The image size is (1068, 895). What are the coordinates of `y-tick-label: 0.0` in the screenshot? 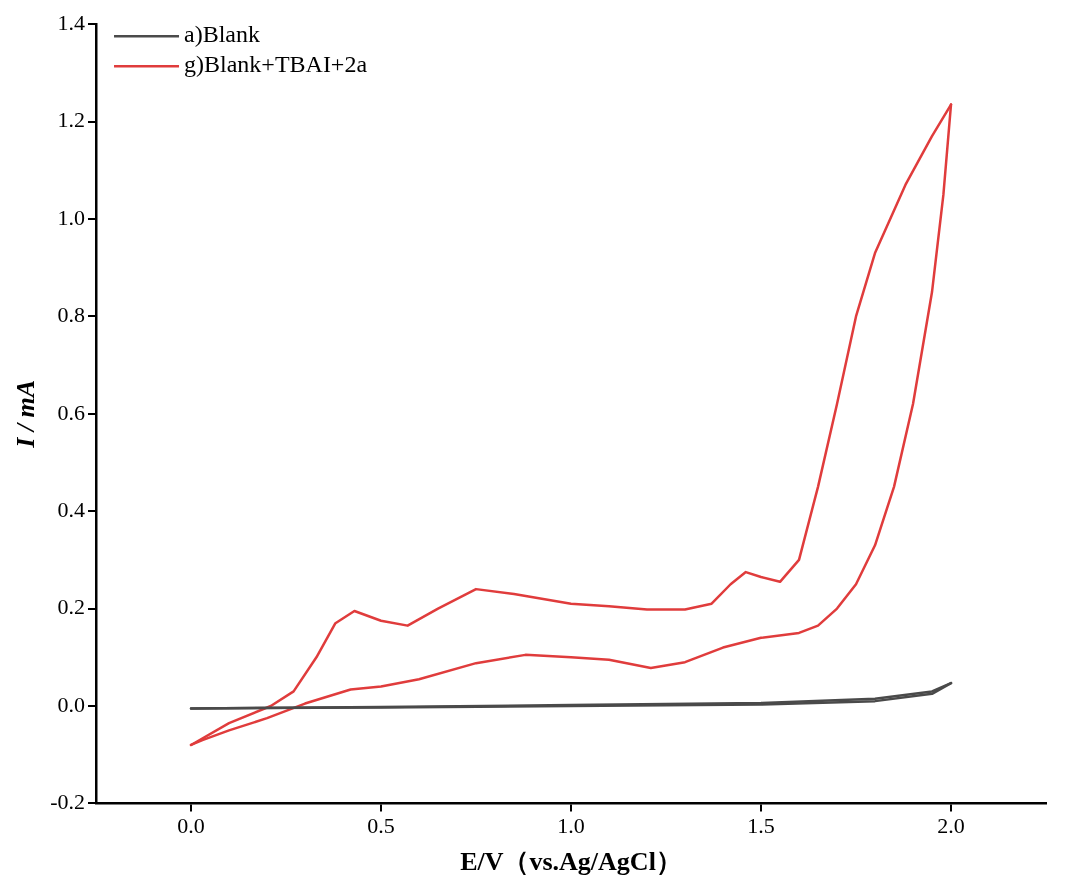 It's located at (71, 704).